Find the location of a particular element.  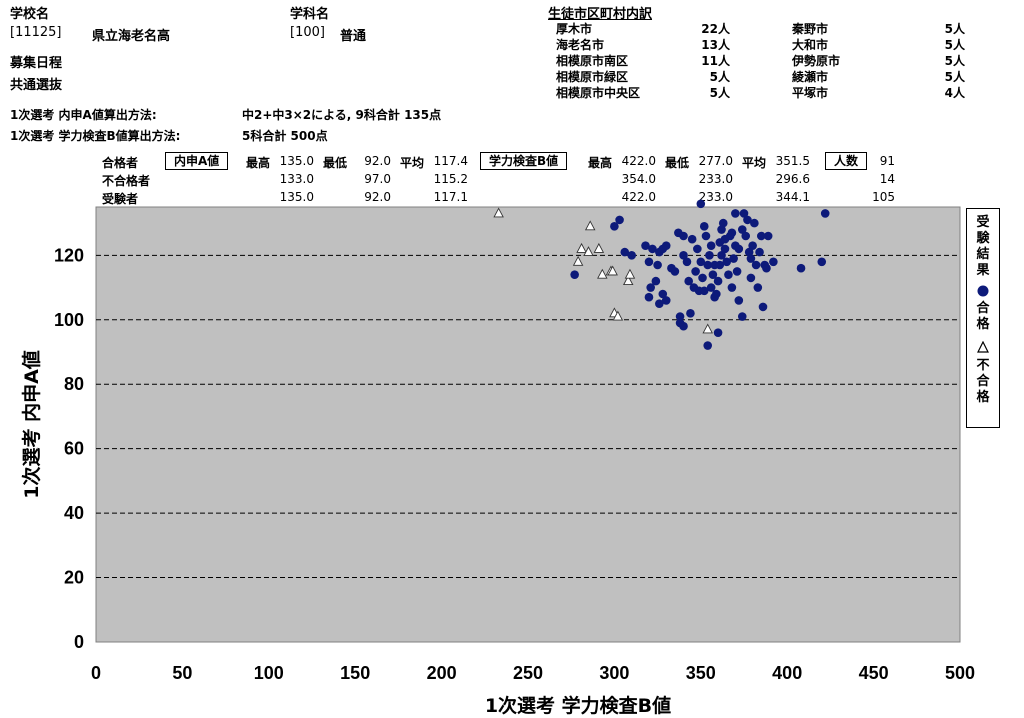

stats-a-min-label: 最低 is located at coordinates (335, 163).